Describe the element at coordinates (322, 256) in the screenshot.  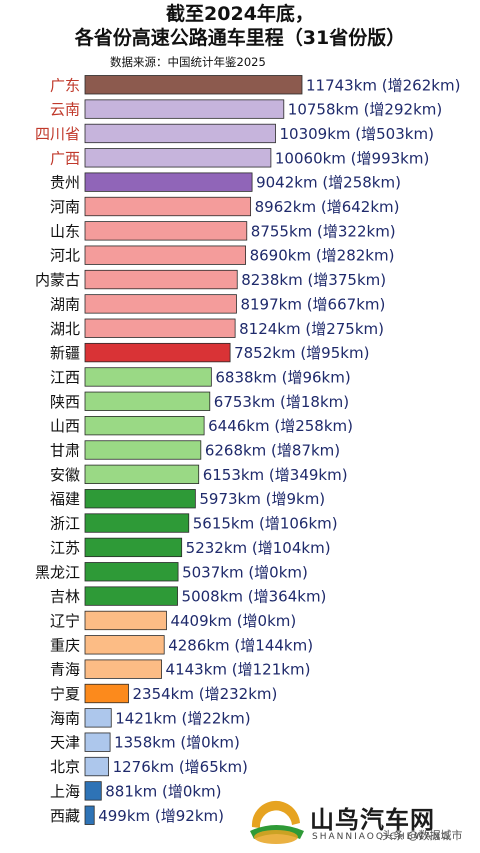
I see `value-label: 8690km (增282km)` at that location.